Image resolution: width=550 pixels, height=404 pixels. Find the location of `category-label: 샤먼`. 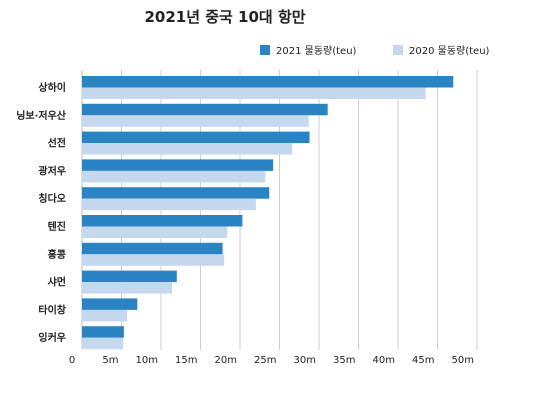

category-label: 샤먼 is located at coordinates (57, 282).